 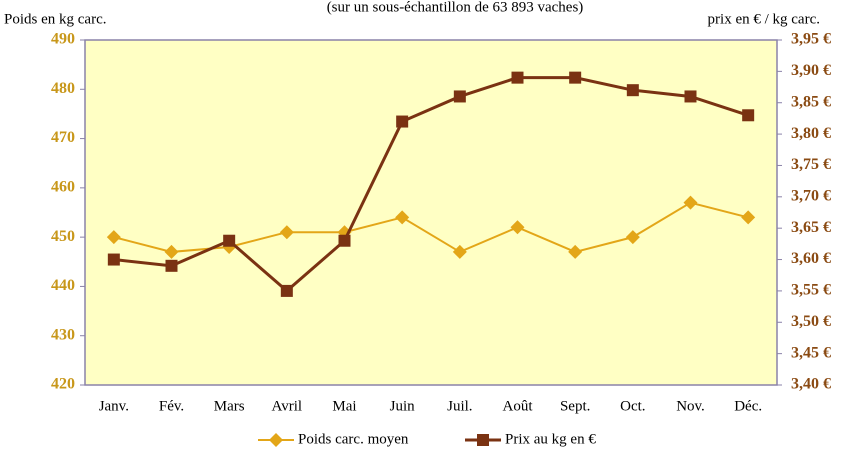 I want to click on x-tick-label: Juil., so click(x=459, y=406).